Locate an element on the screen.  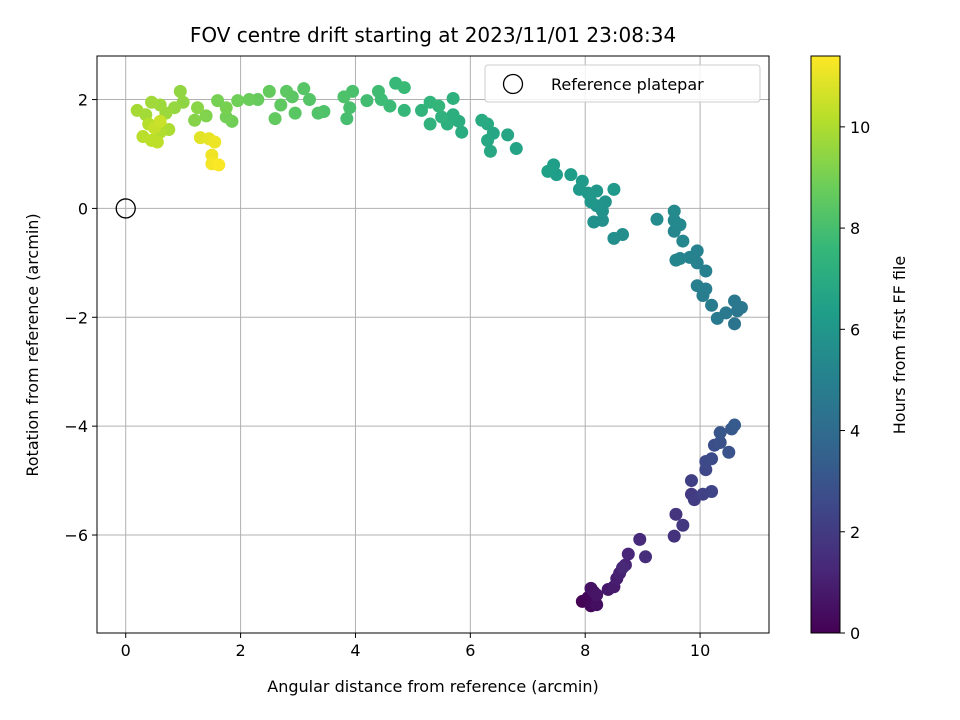
colorbar-tick-label: 10 is located at coordinates (860, 127).